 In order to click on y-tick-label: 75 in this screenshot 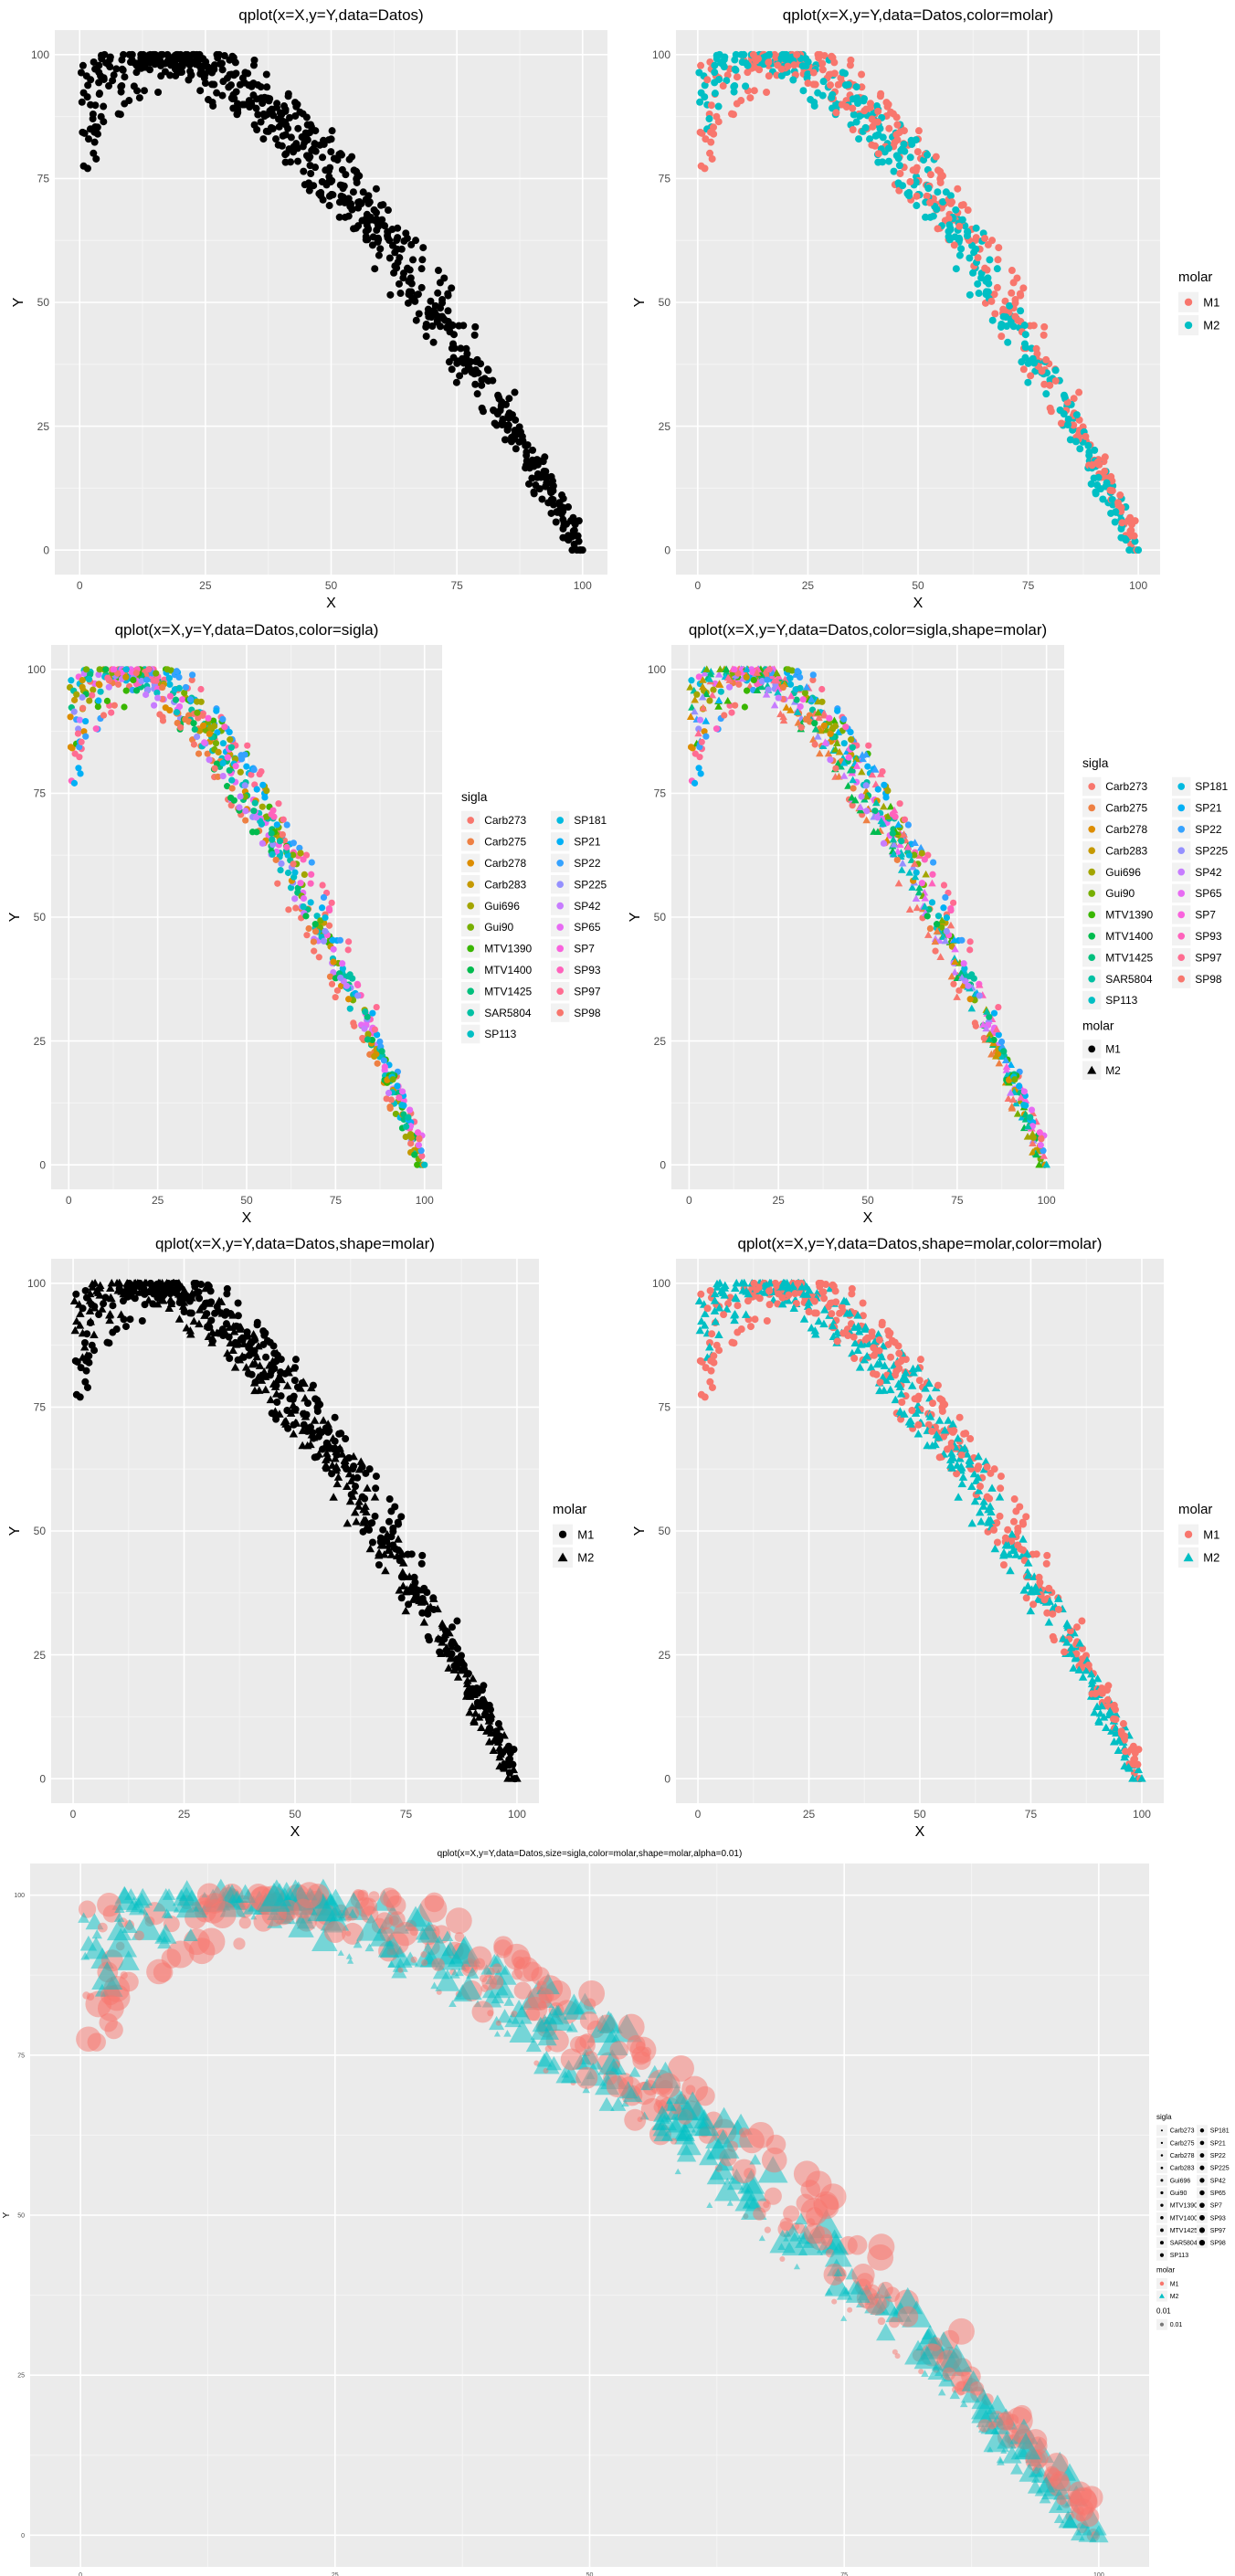, I will do `click(43, 179)`.